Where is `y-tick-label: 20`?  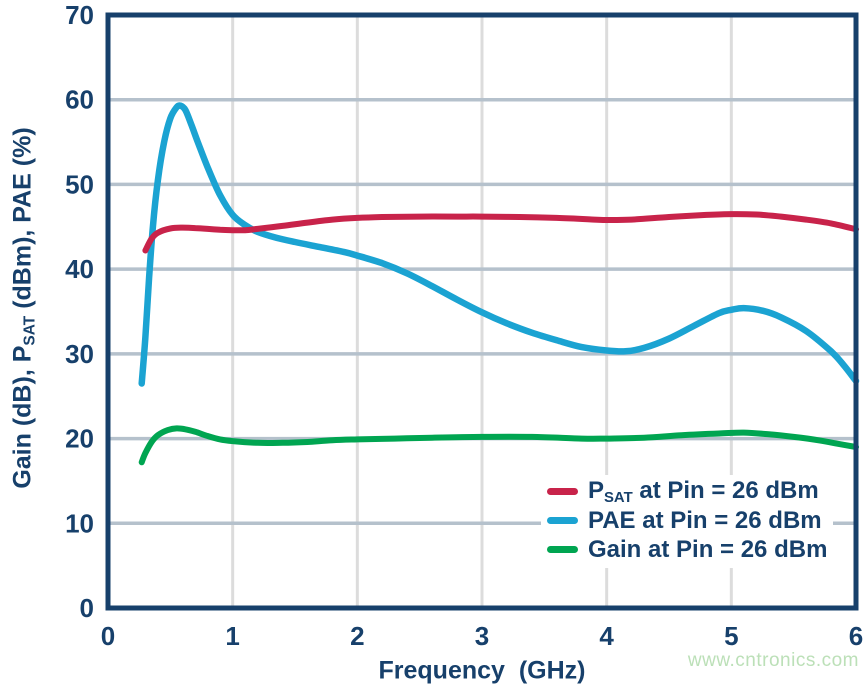
y-tick-label: 20 is located at coordinates (79, 439).